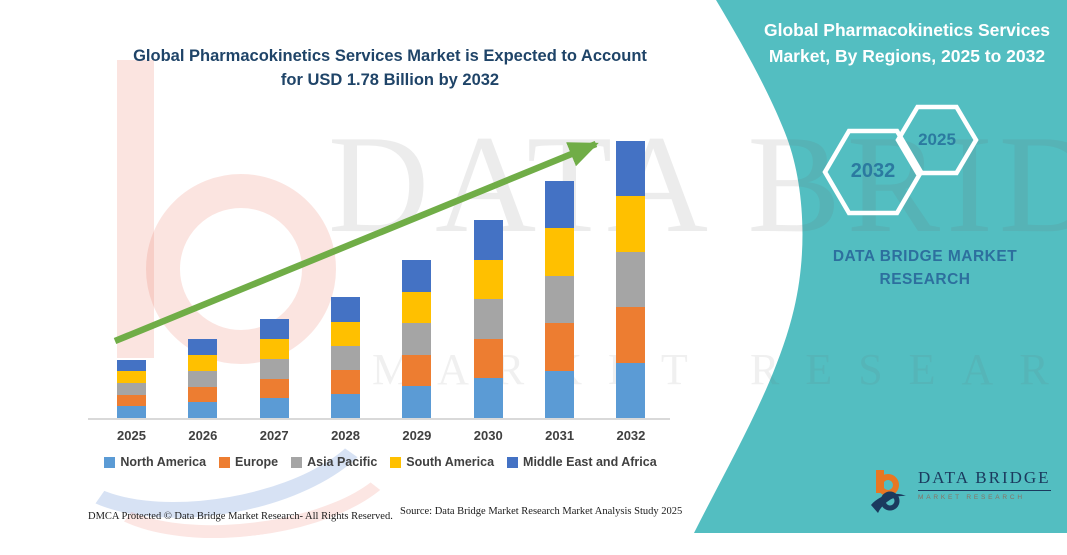 The width and height of the screenshot is (1067, 555). Describe the element at coordinates (907, 56) in the screenshot. I see `panel-title-line2: Market, By Regions, 2025 to 2032` at that location.